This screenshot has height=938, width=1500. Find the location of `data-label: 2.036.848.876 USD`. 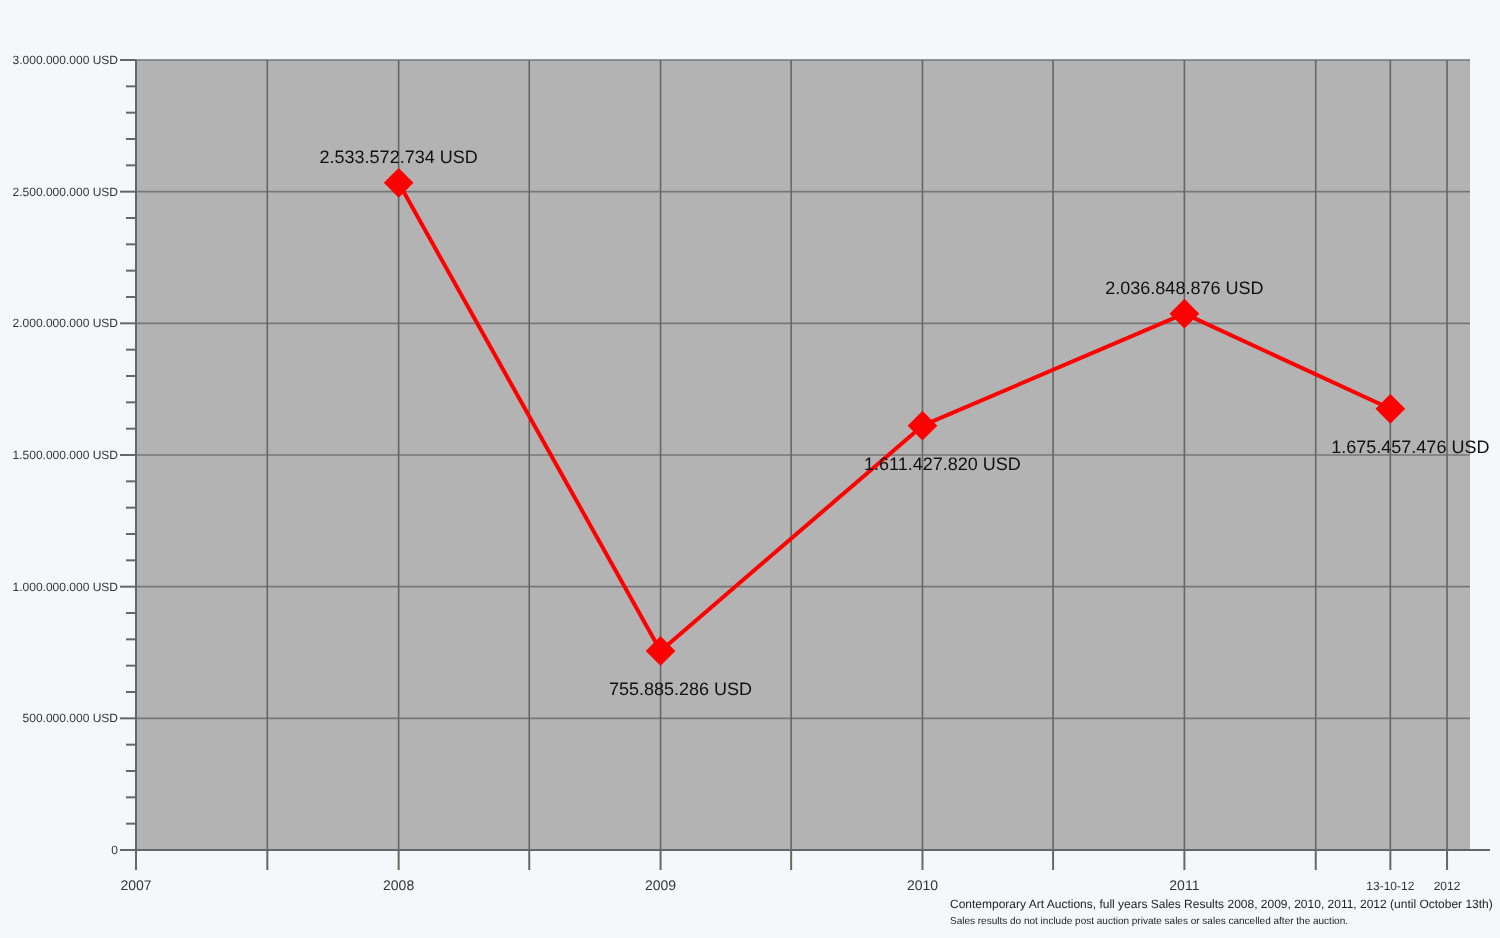

data-label: 2.036.848.876 USD is located at coordinates (1185, 287).